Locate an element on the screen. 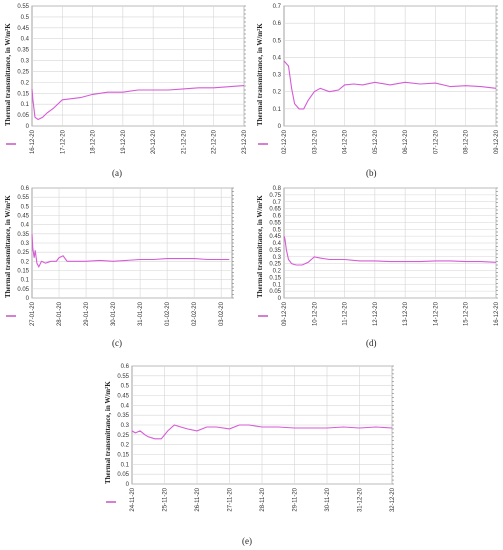 This screenshot has height=550, width=503. x-tick-label: 01-02-20 is located at coordinates (168, 313).